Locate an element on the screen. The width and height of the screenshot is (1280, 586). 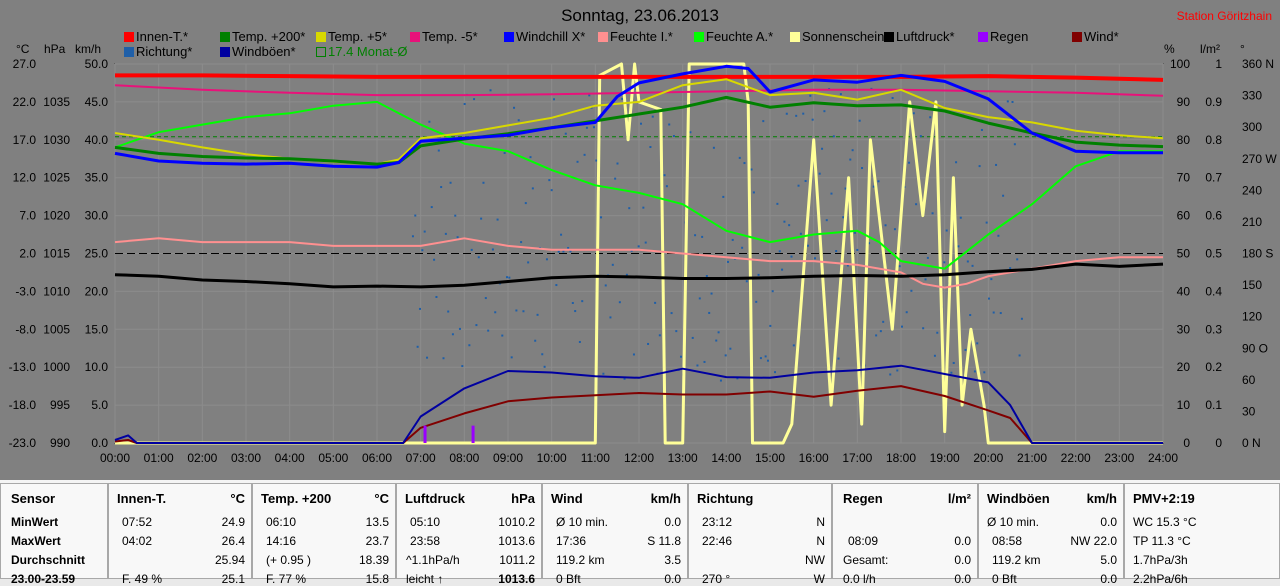
unit-percent: % is located at coordinates (1169, 49).